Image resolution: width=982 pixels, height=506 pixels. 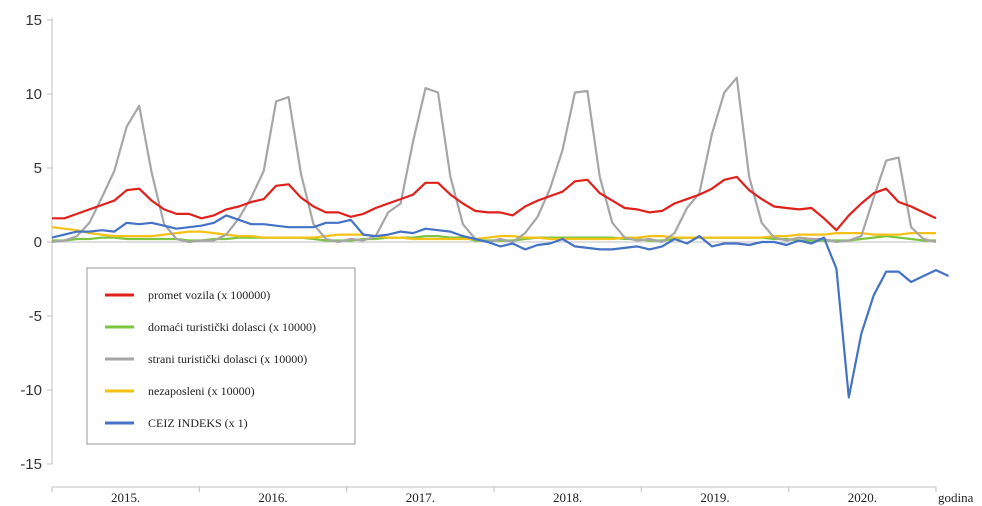 What do you see at coordinates (31, 464) in the screenshot?
I see `y-tick-label: -15` at bounding box center [31, 464].